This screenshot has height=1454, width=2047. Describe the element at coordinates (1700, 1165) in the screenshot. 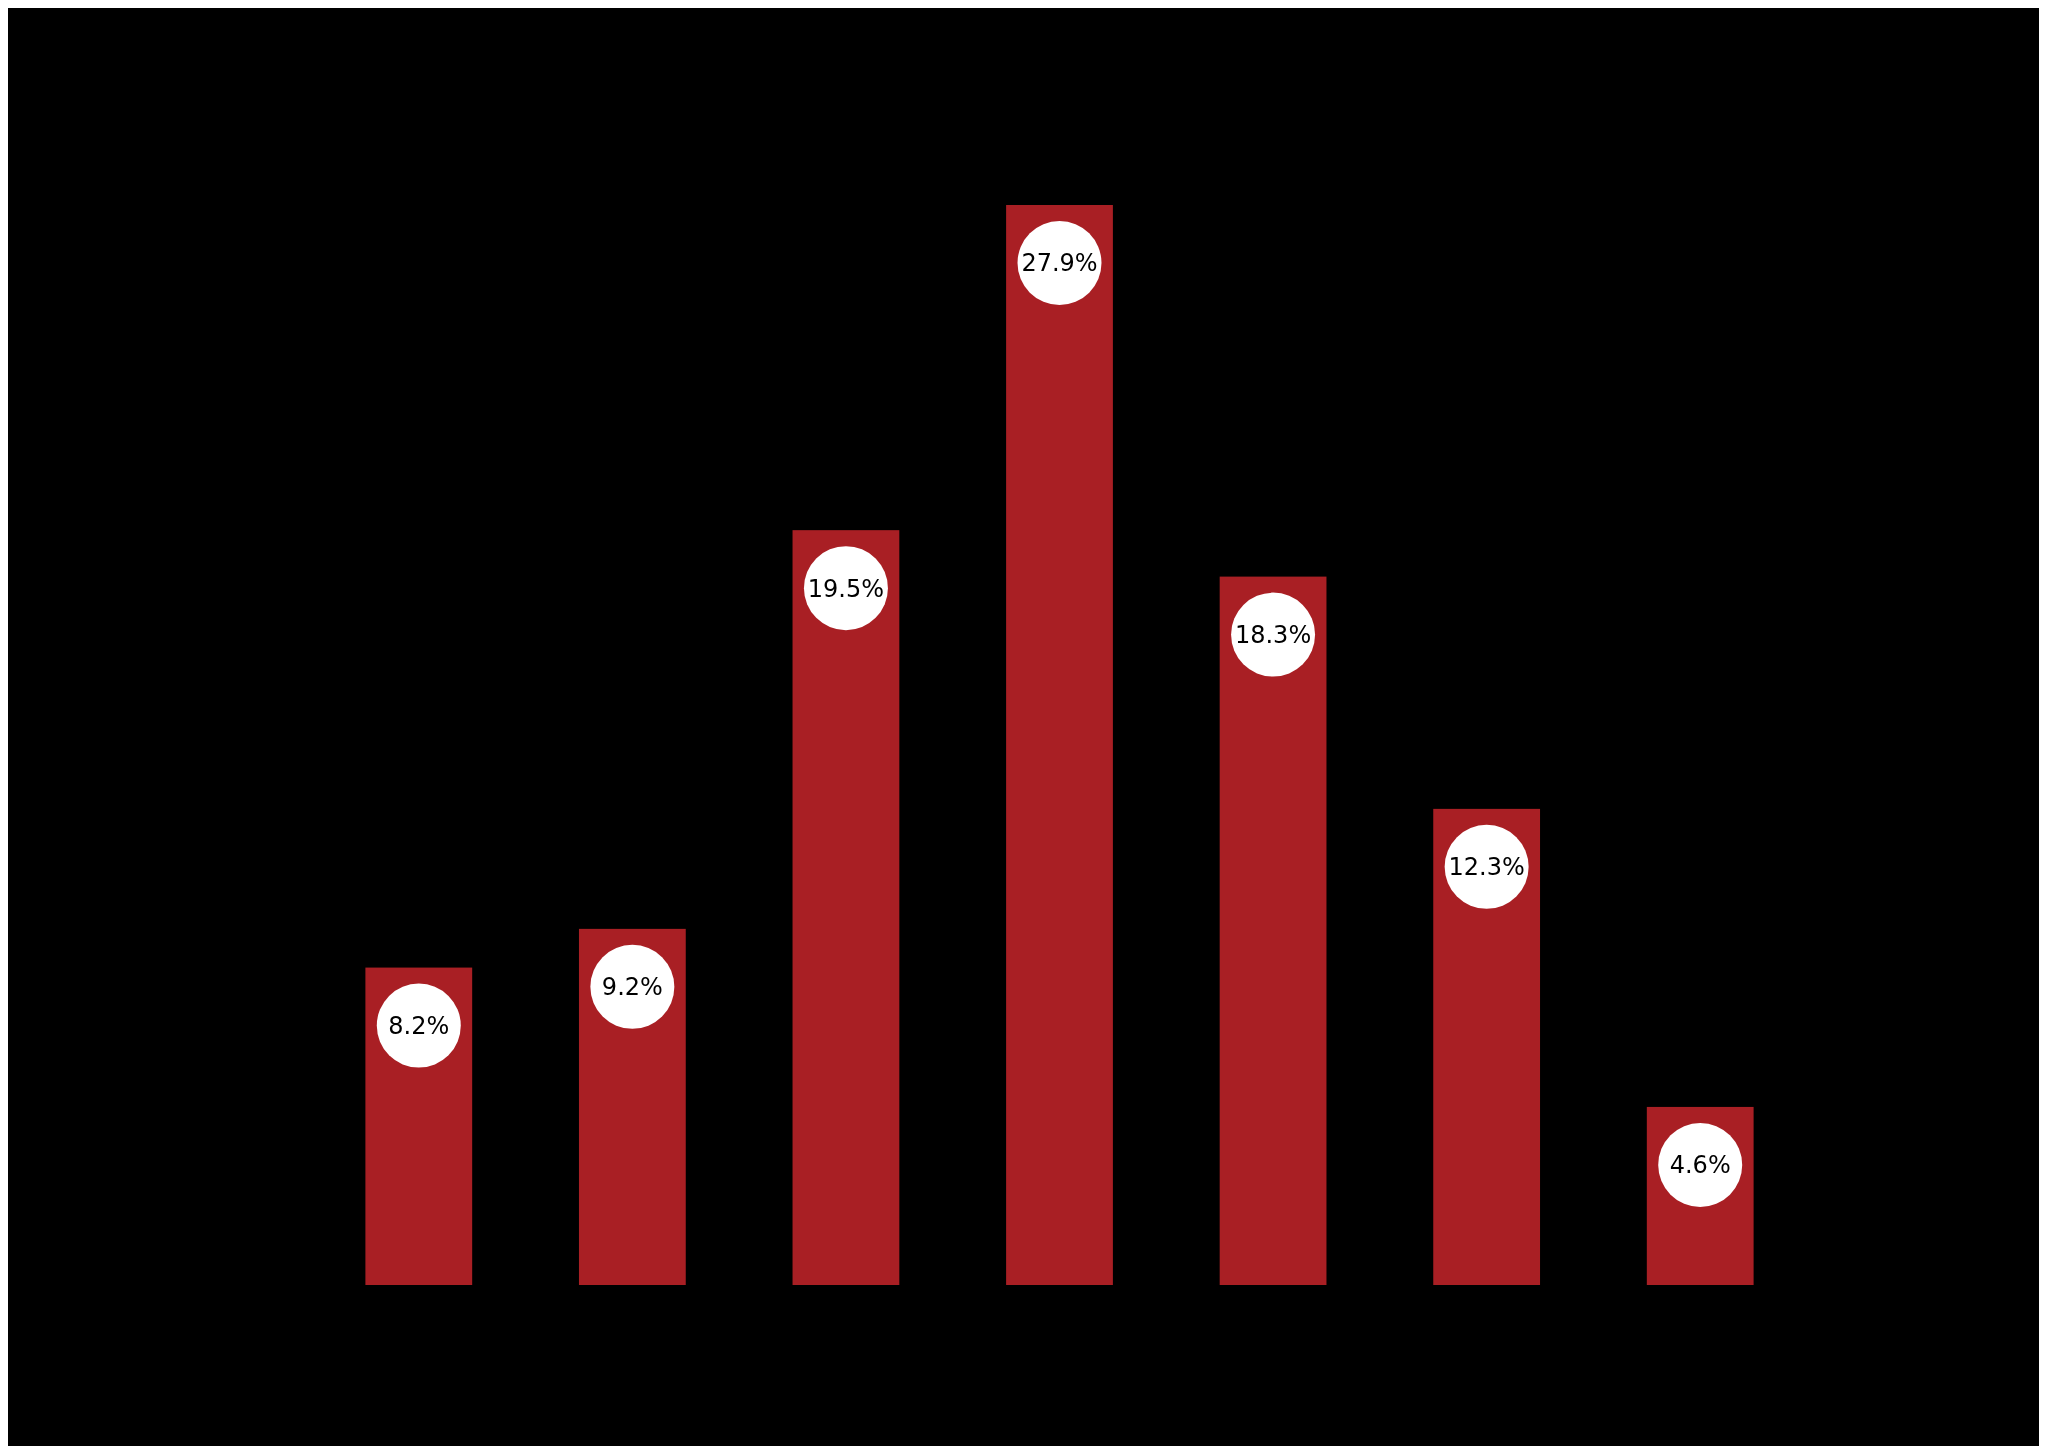

I see `data-label: 4.6%` at that location.